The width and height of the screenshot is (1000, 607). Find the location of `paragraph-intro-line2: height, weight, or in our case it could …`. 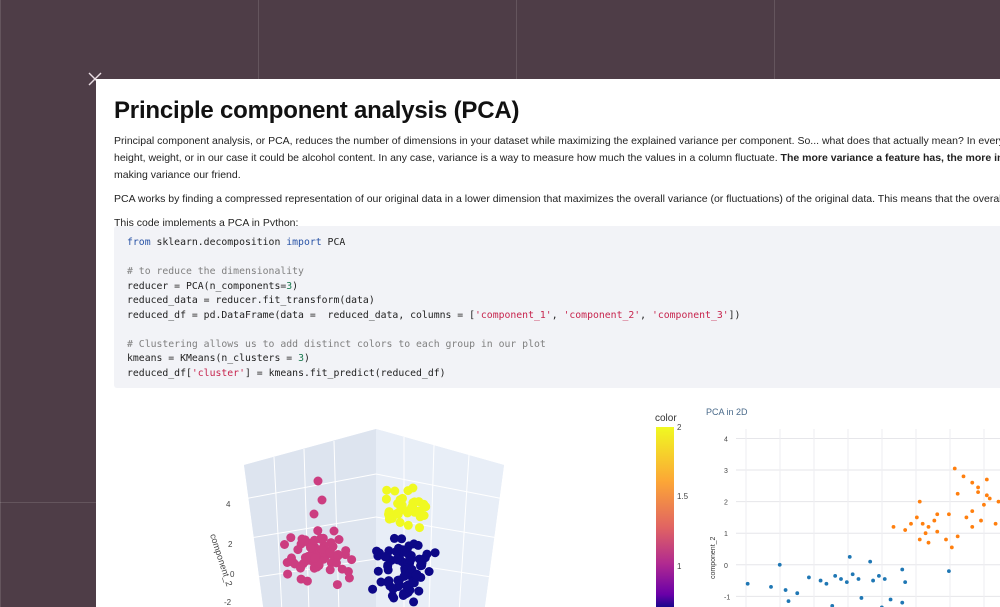

paragraph-intro-line2: height, weight, or in our case it could … is located at coordinates (447, 158).